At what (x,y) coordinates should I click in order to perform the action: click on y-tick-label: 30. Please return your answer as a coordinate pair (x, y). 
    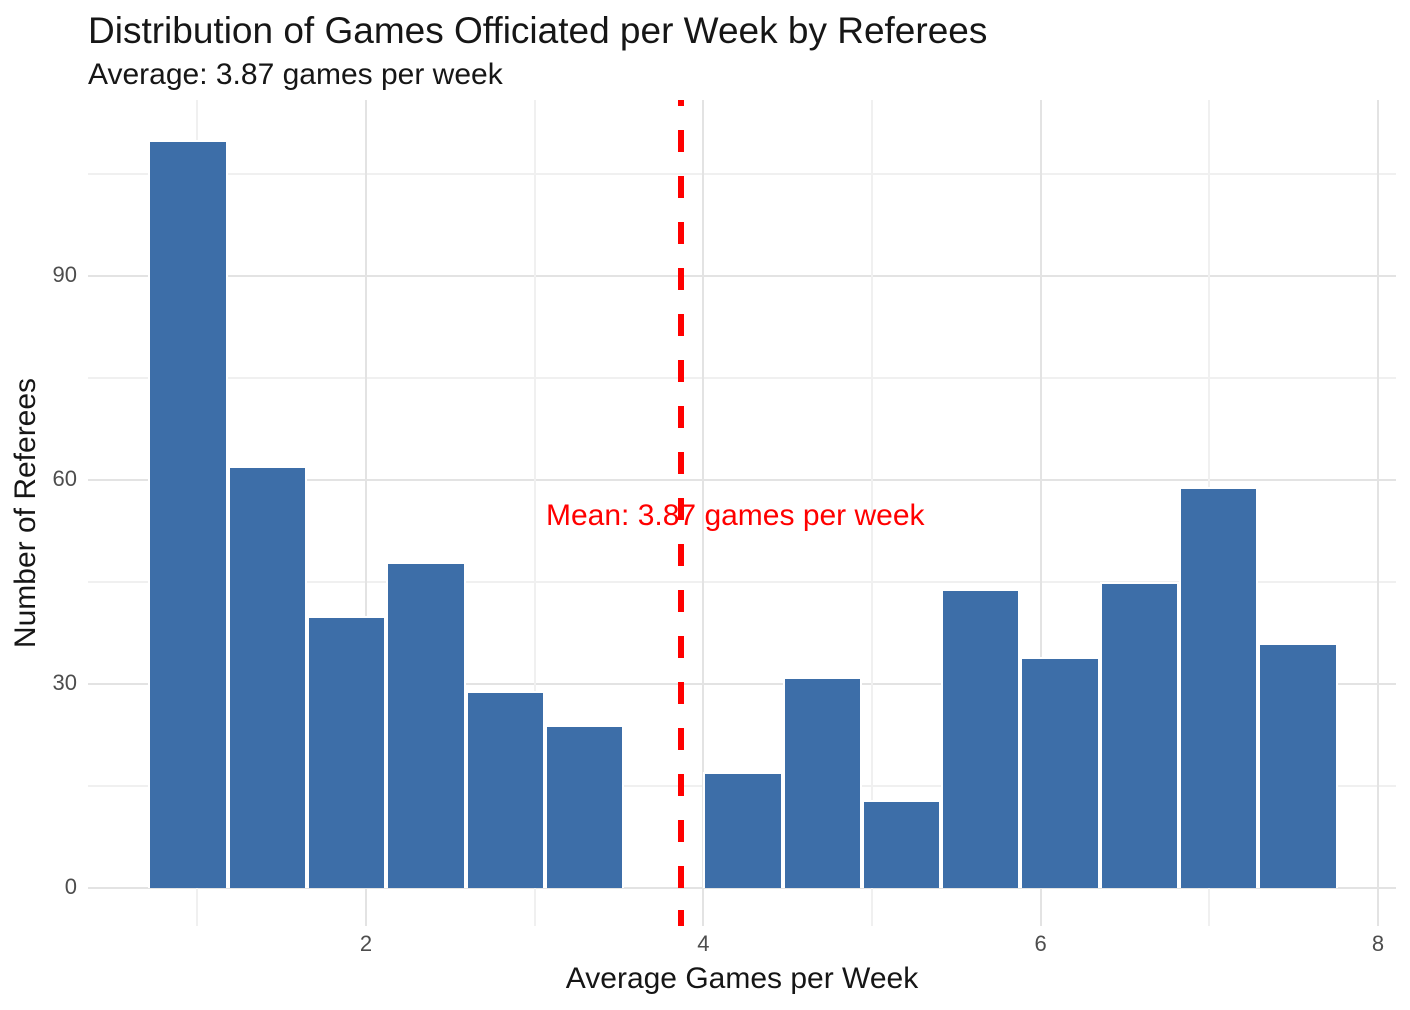
    Looking at the image, I should click on (64, 682).